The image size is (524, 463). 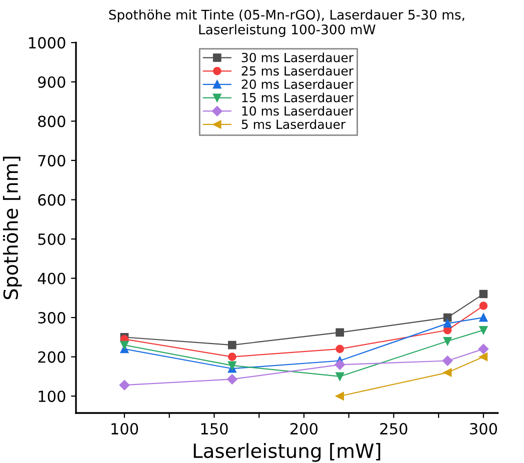 I want to click on legend-label: 10 ms Laserdauer, so click(x=298, y=111).